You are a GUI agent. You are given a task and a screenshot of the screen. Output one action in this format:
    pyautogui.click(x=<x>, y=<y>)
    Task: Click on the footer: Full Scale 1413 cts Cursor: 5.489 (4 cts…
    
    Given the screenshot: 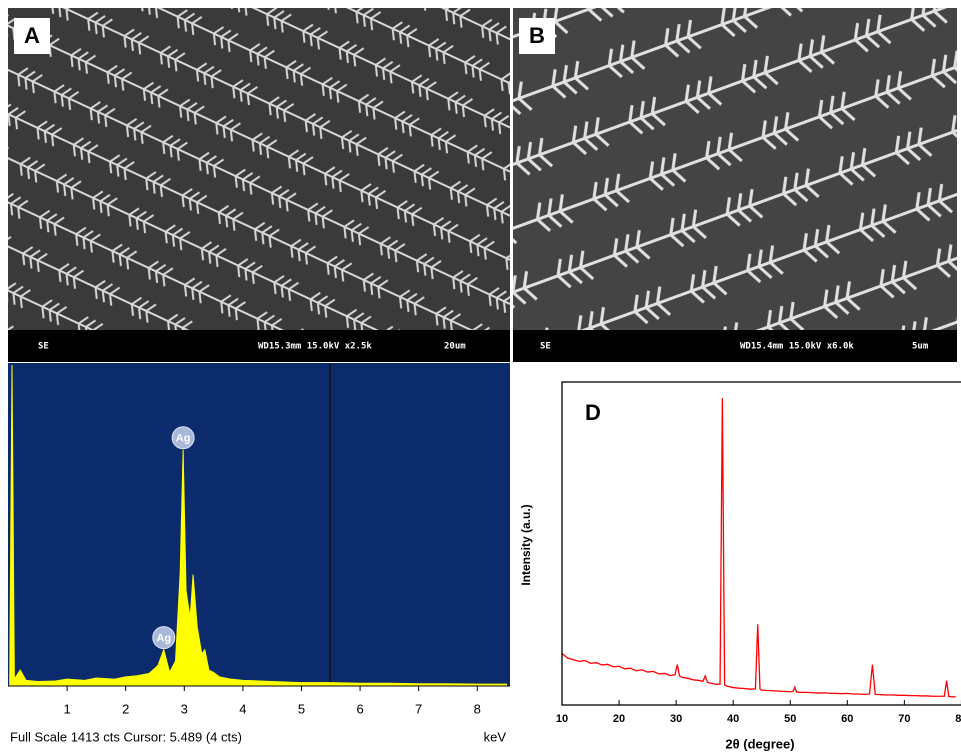 What is the action you would take?
    pyautogui.click(x=126, y=736)
    